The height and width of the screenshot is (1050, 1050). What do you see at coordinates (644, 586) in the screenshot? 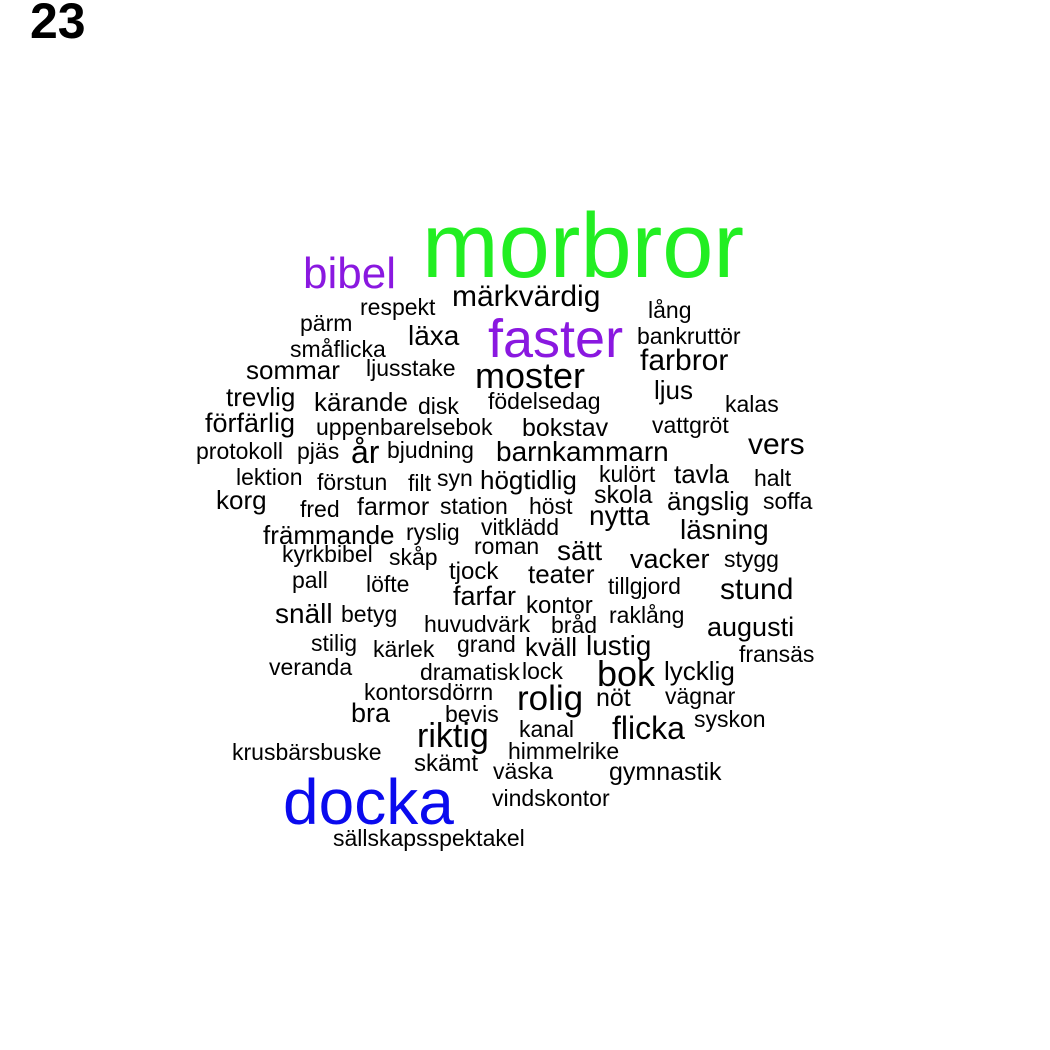
I see `word-tillgjord: tillgjord` at bounding box center [644, 586].